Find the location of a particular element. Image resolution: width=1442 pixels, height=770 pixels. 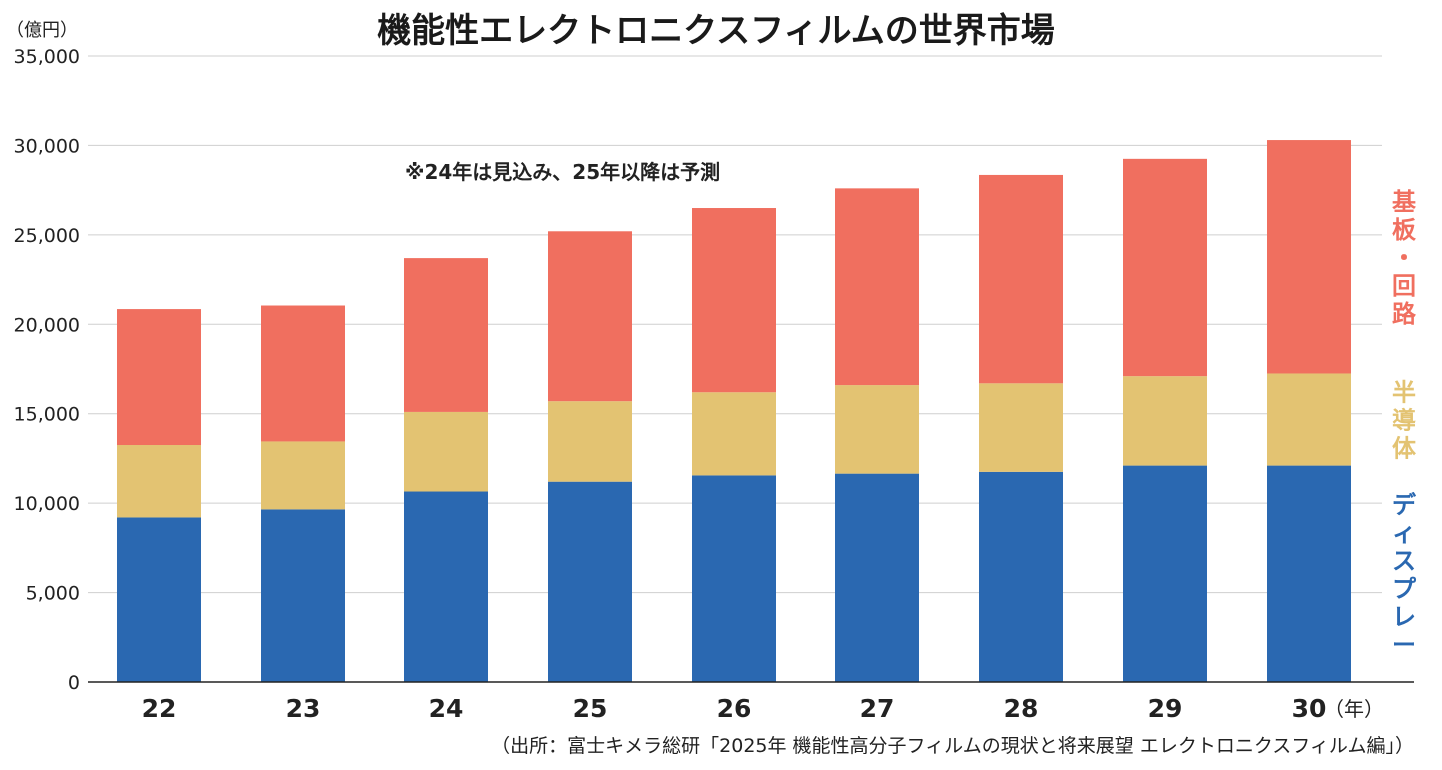

x-tick-labels: 22 23 24 25 26 27 28 29 30 is located at coordinates (734, 708).